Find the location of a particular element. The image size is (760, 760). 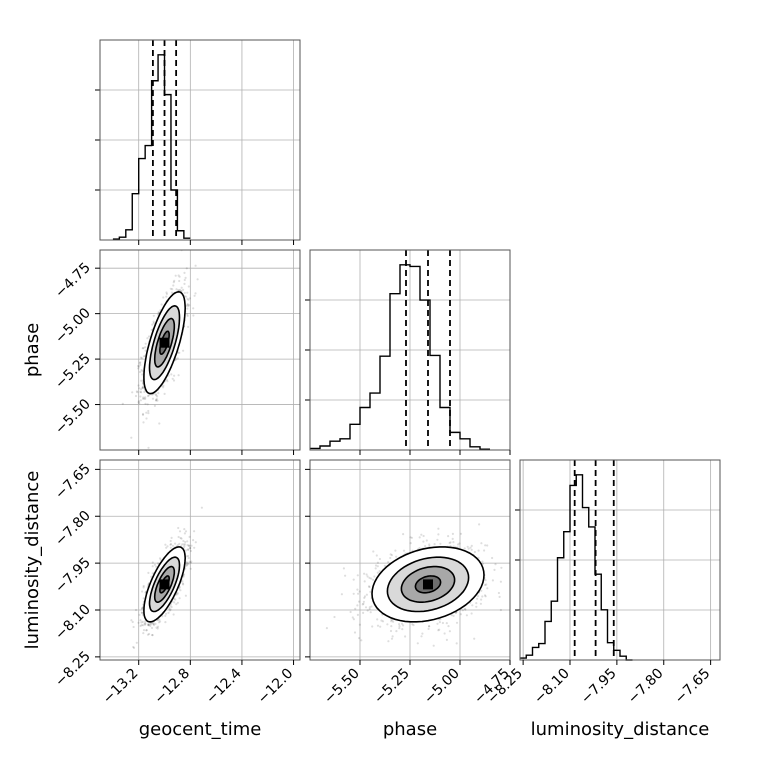

hist-panel-phase is located at coordinates (408, 352).